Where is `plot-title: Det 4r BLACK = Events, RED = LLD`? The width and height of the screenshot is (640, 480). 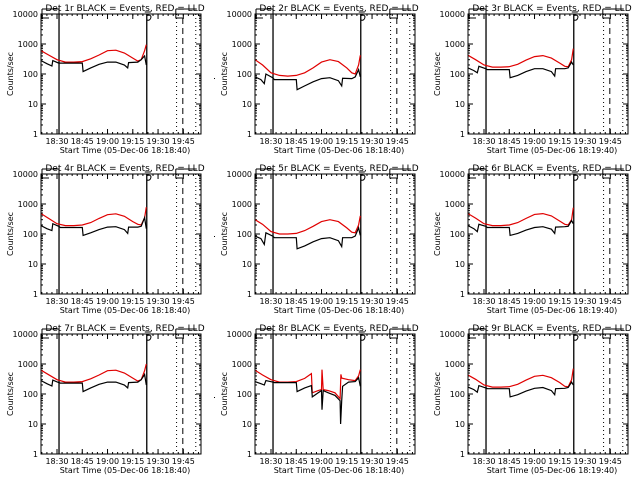
plot-title: Det 4r BLACK = Events, RED = LLD is located at coordinates (124, 169).